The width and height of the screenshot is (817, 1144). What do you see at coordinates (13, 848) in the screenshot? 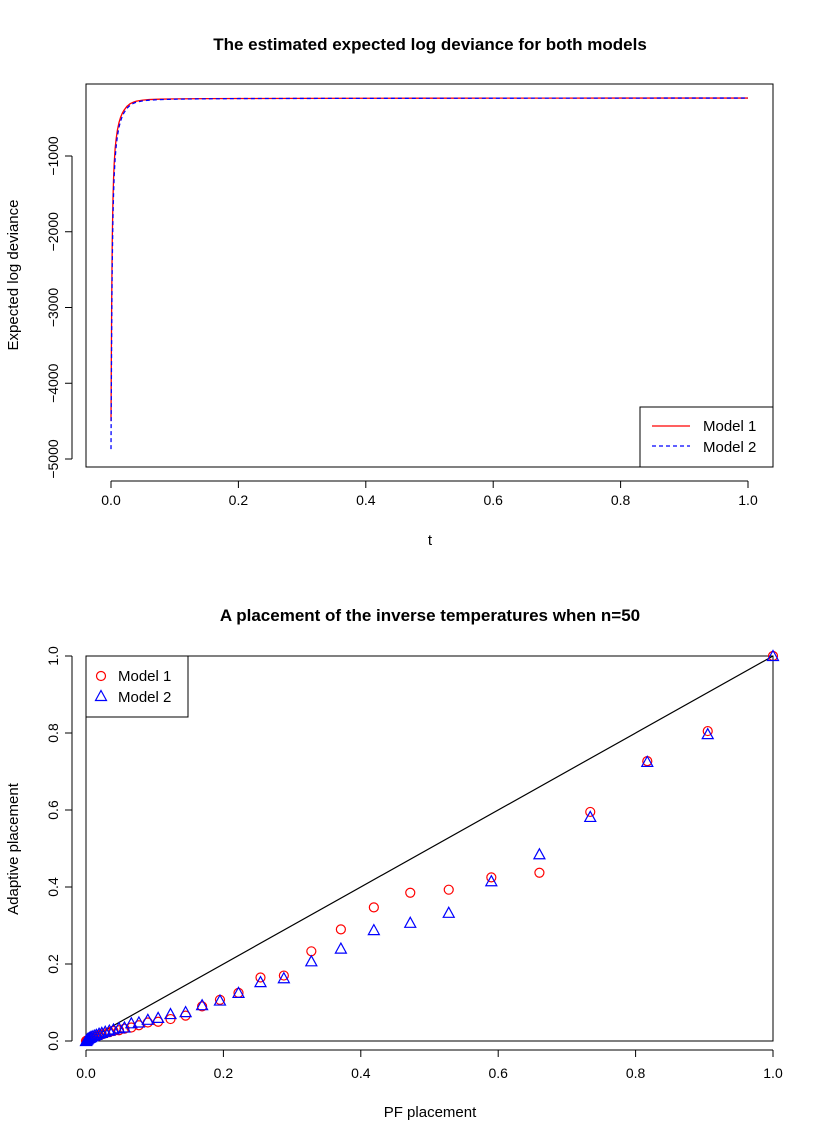
I see `chart-bottom-y-label: Adaptive placement` at bounding box center [13, 848].